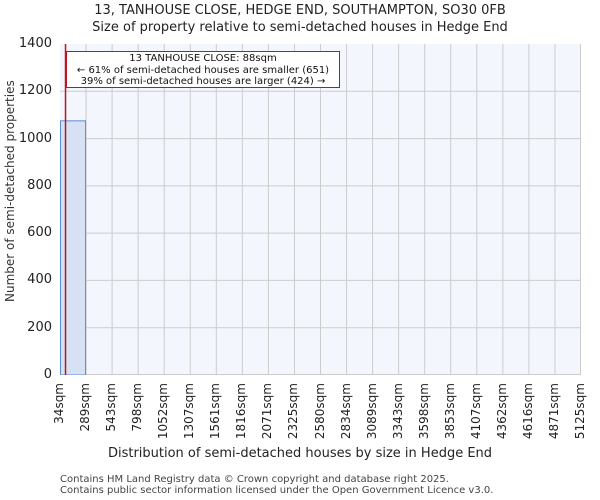 The width and height of the screenshot is (600, 500). Describe the element at coordinates (501, 411) in the screenshot. I see `x-tick-label: 4362sqm` at that location.